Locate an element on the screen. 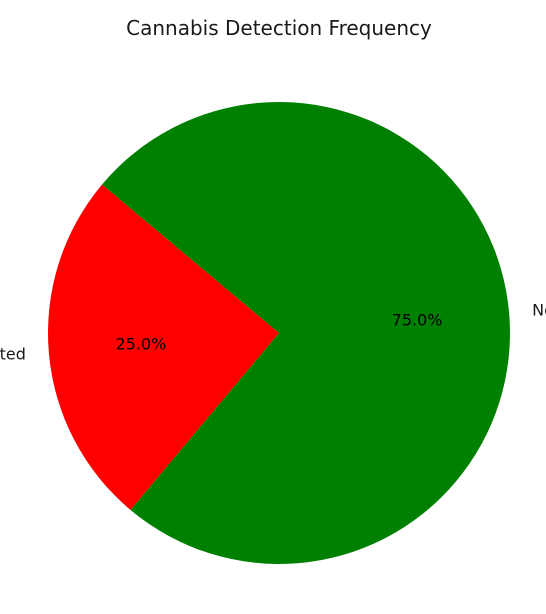 This screenshot has width=546, height=614. pie-value-label-no-cannabis: 75.0% is located at coordinates (417, 319).